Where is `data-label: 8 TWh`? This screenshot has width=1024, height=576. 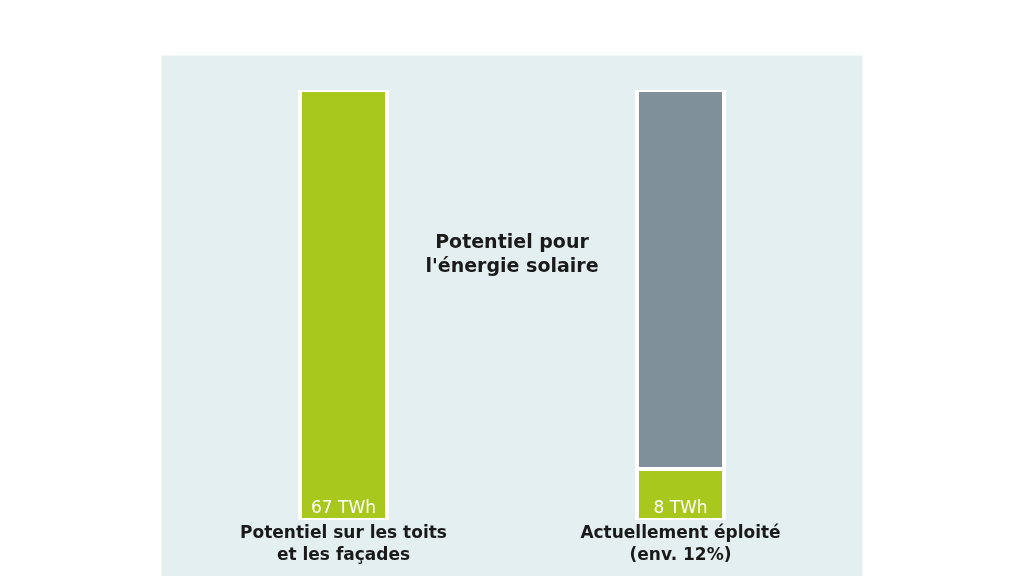
data-label: 8 TWh is located at coordinates (680, 507).